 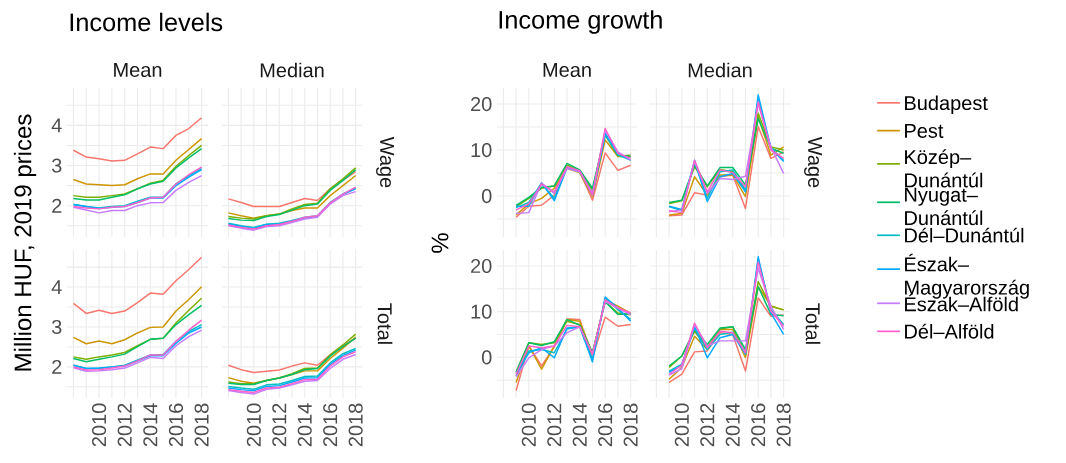 What do you see at coordinates (25, 242) in the screenshot?
I see `y-axis-title: Million HUF, 2019 prices` at bounding box center [25, 242].